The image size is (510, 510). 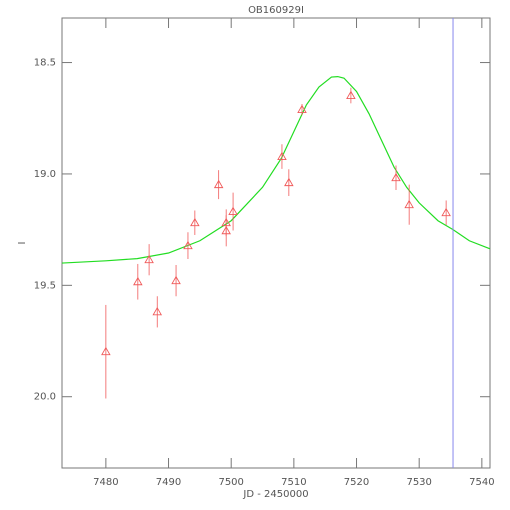 I want to click on chart-title: OB160929I, so click(x=276, y=10).